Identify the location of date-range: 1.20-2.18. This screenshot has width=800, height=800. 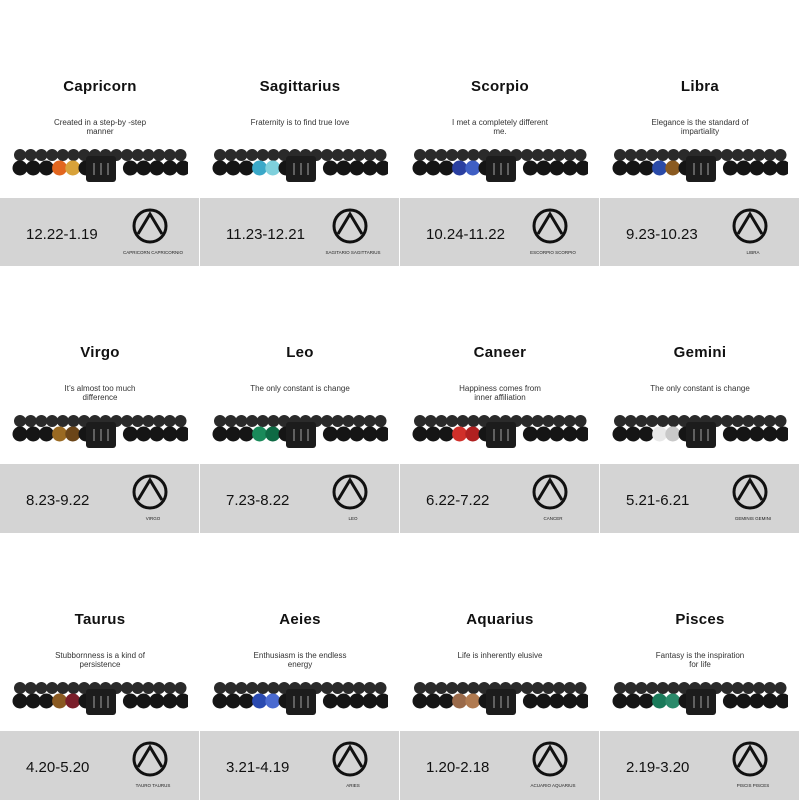
(458, 767).